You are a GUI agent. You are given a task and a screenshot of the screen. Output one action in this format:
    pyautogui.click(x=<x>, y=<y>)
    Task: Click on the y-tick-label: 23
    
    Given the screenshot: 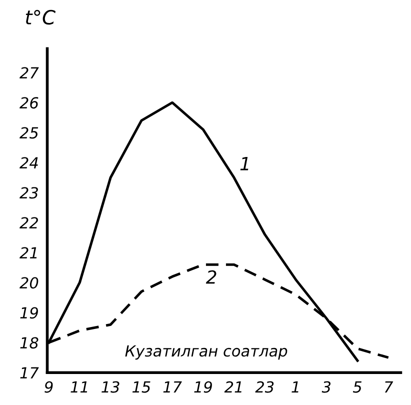 What is the action you would take?
    pyautogui.click(x=29, y=193)
    